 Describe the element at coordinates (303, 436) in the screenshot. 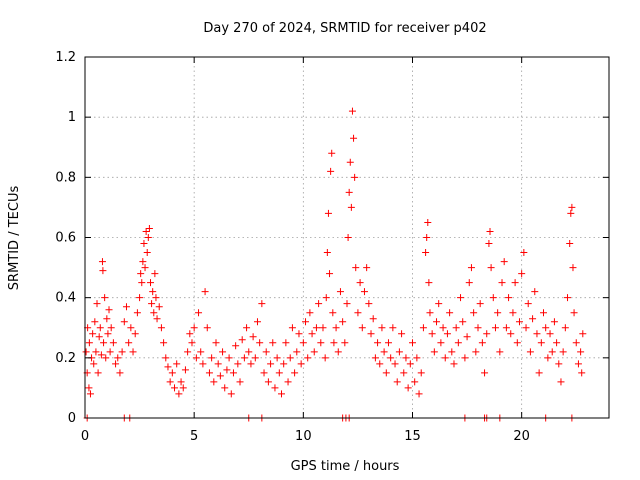

I see `x-tick-label: 10` at that location.